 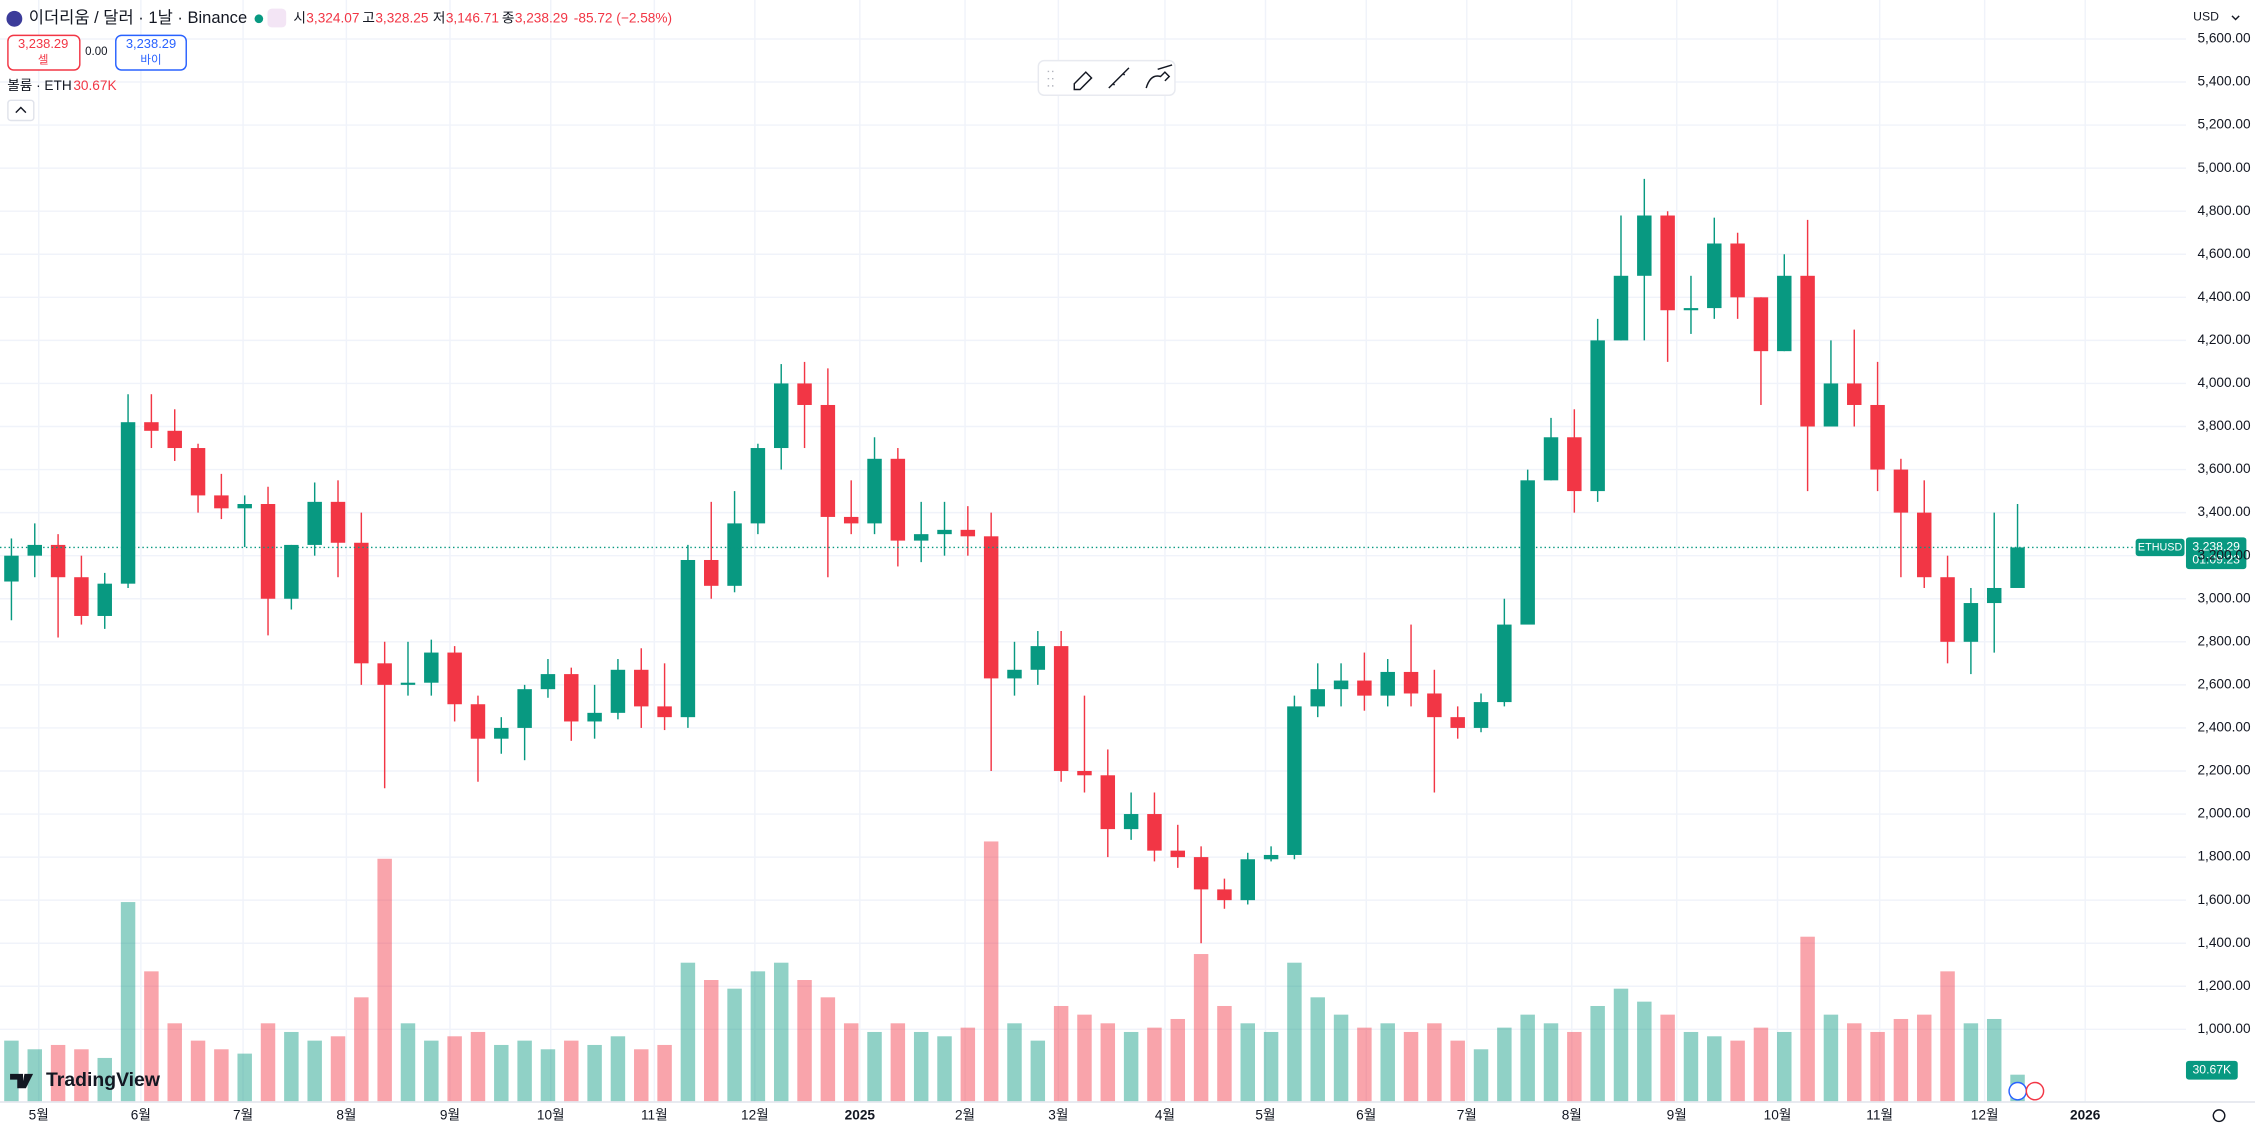 I want to click on ohlc-label: 시, so click(x=299, y=17).